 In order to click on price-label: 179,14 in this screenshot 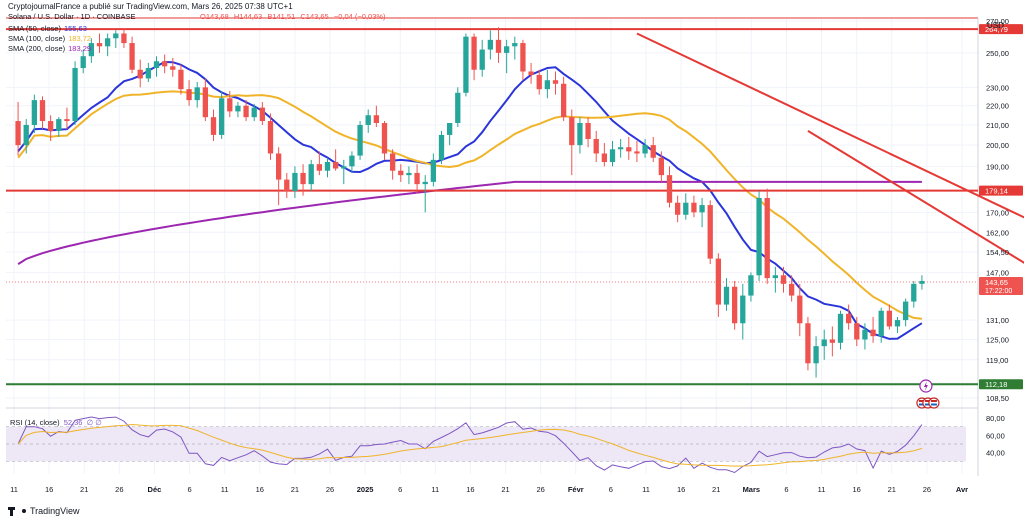, I will do `click(1001, 190)`.